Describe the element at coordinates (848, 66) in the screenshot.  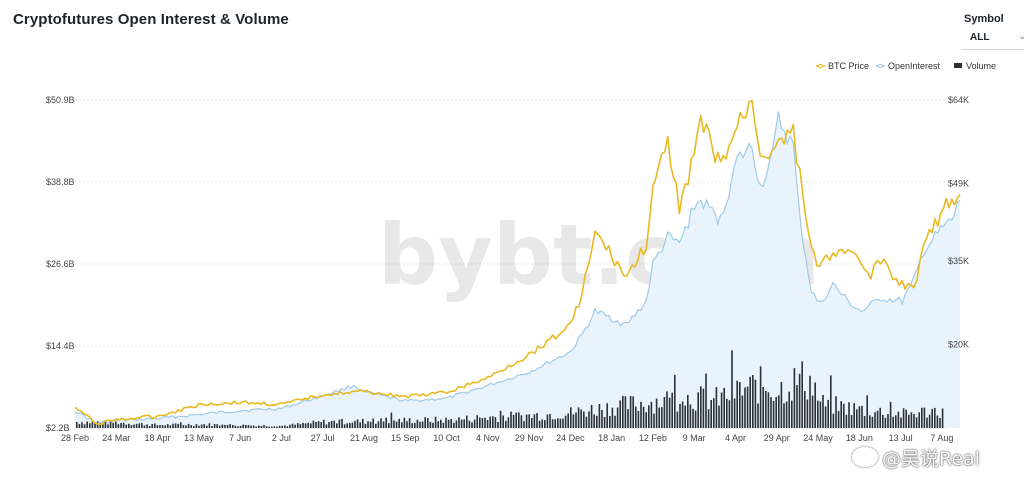
I see `legend-label: BTC Price` at that location.